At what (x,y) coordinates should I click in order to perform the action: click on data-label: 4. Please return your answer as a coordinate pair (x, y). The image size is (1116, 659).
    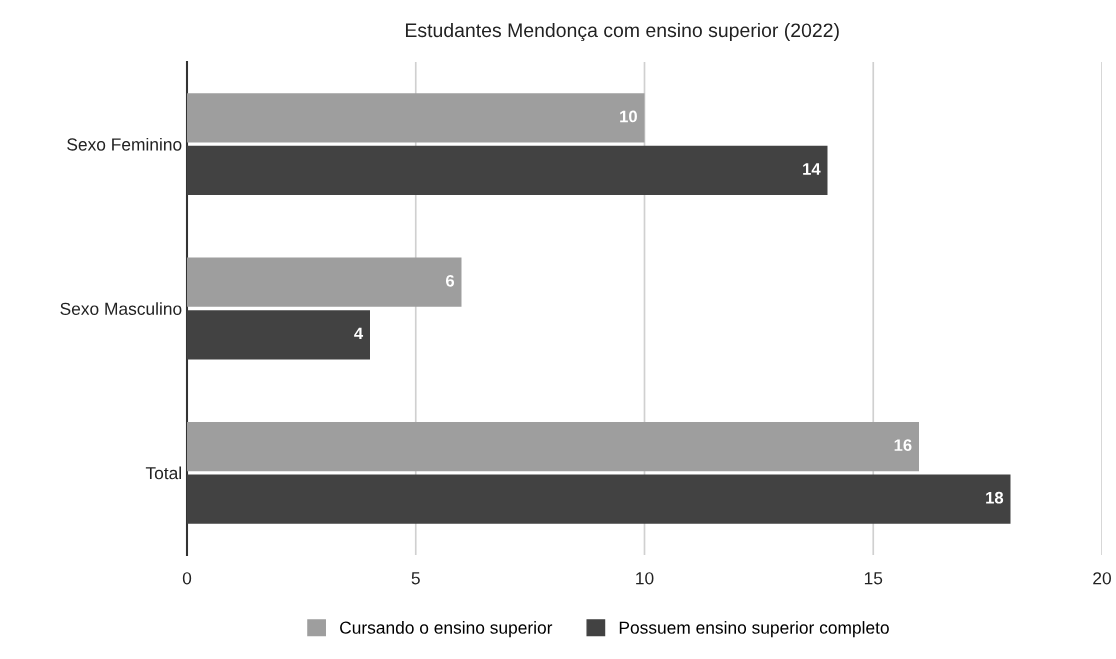
    Looking at the image, I should click on (359, 333).